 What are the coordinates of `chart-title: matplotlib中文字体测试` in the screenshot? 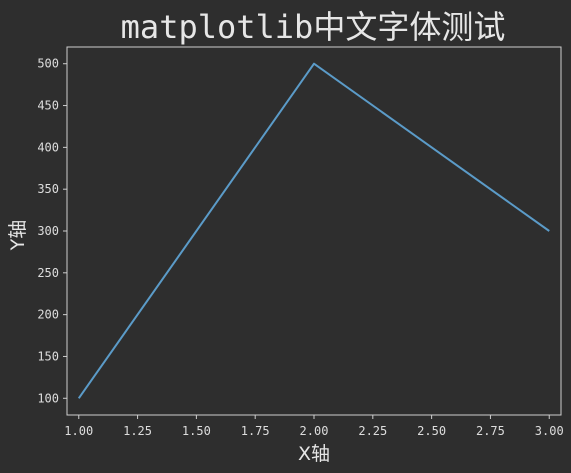 It's located at (313, 27).